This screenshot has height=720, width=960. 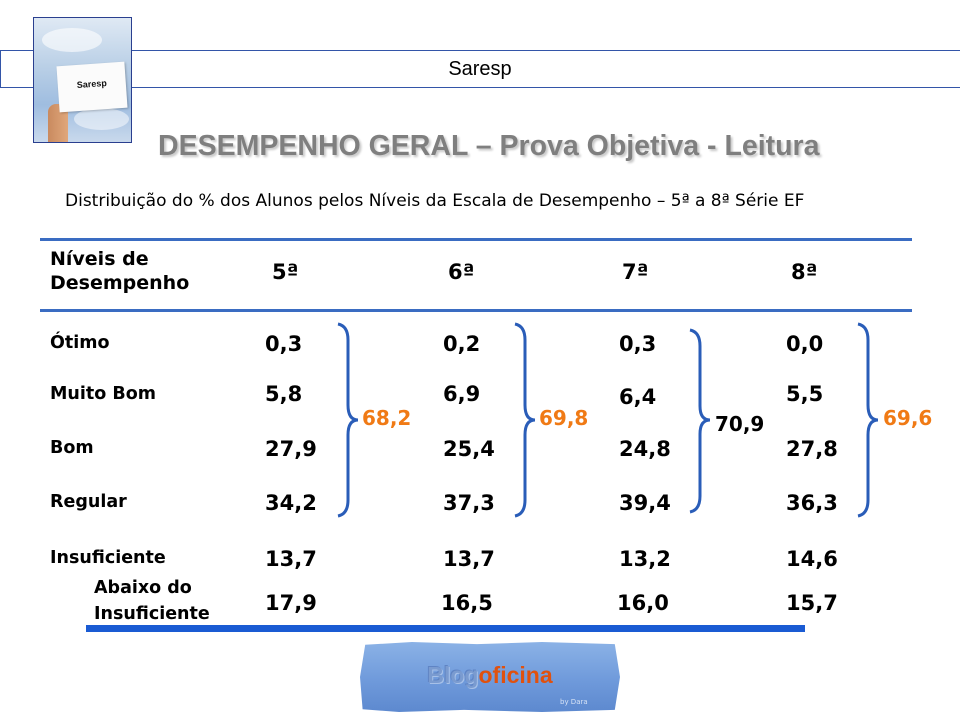 I want to click on row-label-bom: Bom, so click(x=72, y=448).